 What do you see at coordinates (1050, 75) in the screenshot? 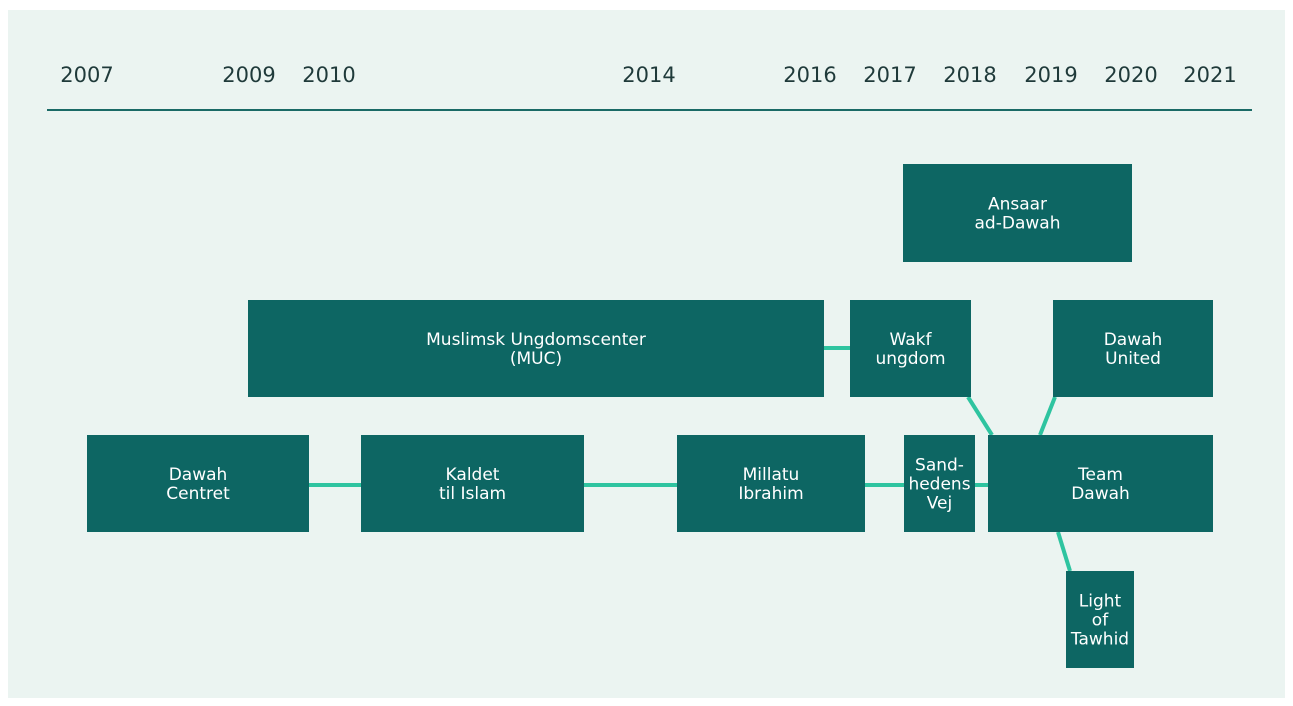
I see `year-label: 2019` at bounding box center [1050, 75].